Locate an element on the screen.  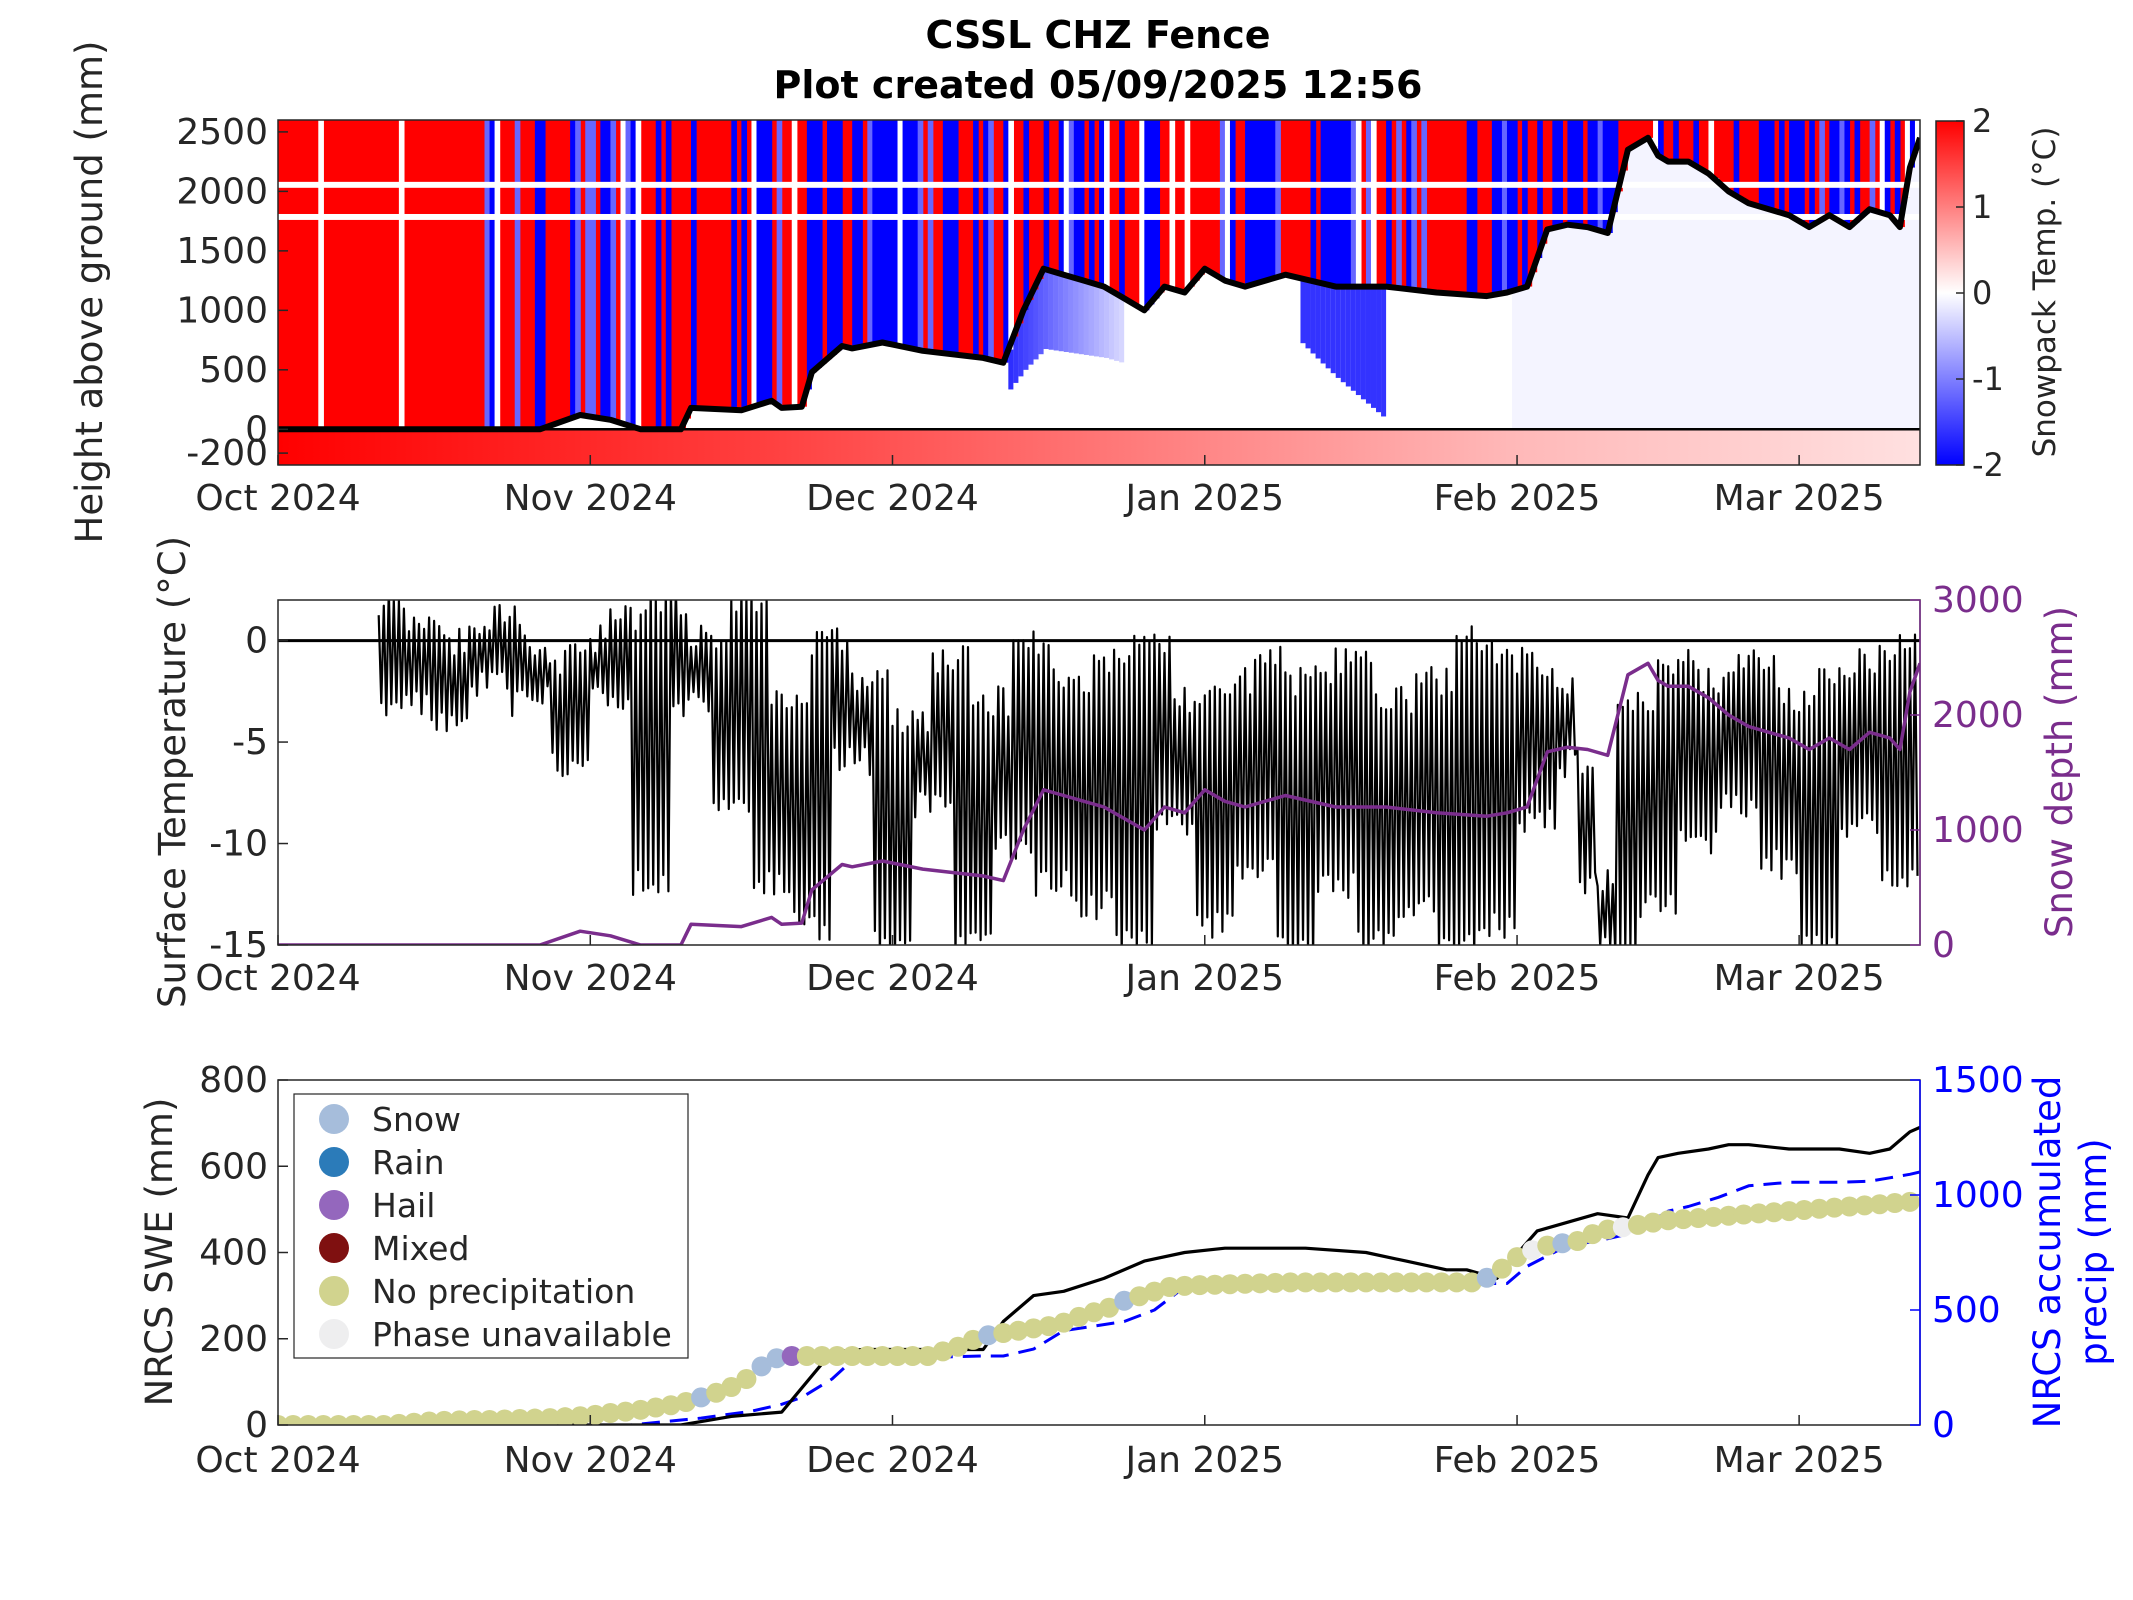
x-tick-label: Jan 2025 is located at coordinates (1203, 978).